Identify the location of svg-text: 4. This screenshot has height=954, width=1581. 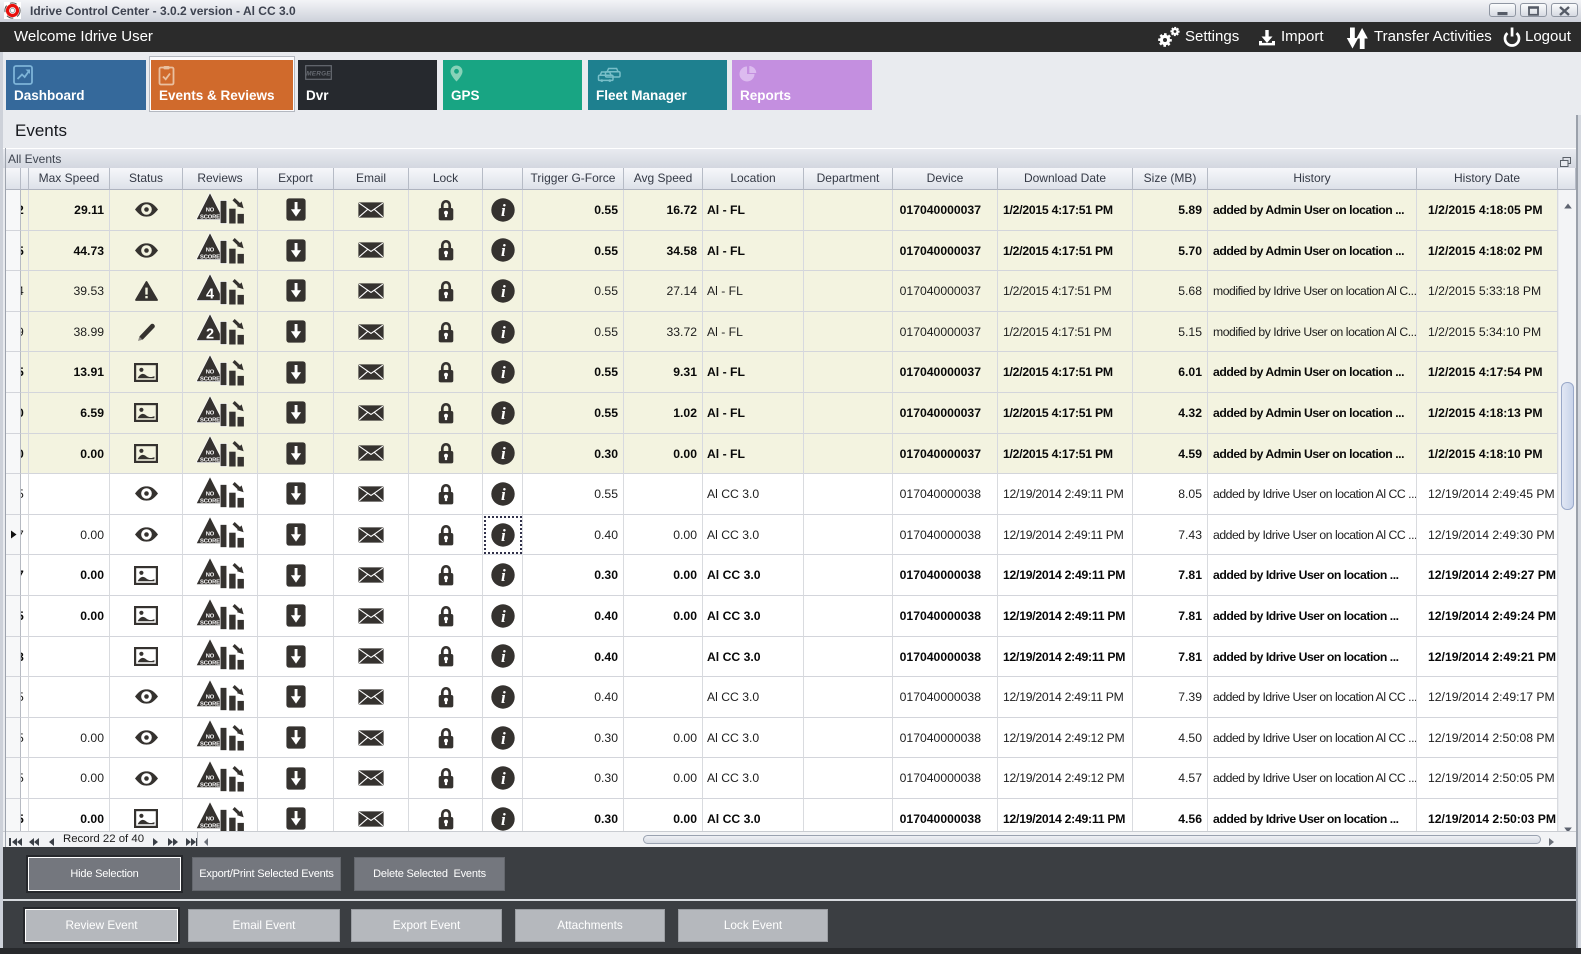
(210, 294).